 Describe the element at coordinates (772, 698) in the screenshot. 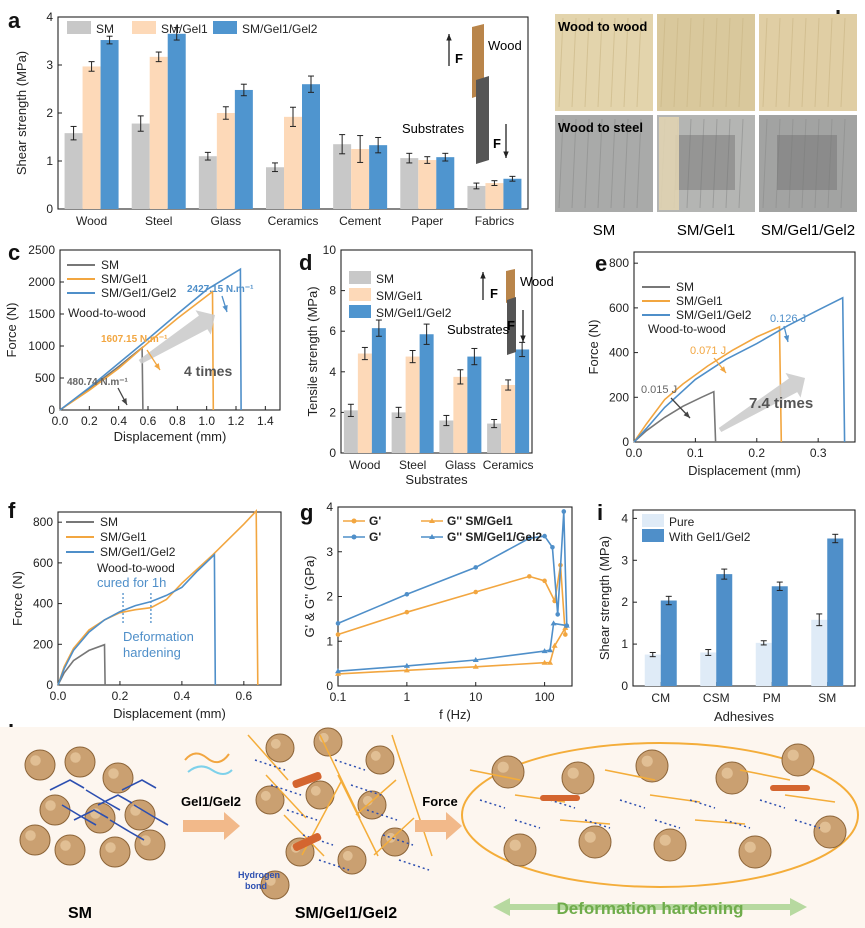

I see `panel-i-category-label: PM` at that location.